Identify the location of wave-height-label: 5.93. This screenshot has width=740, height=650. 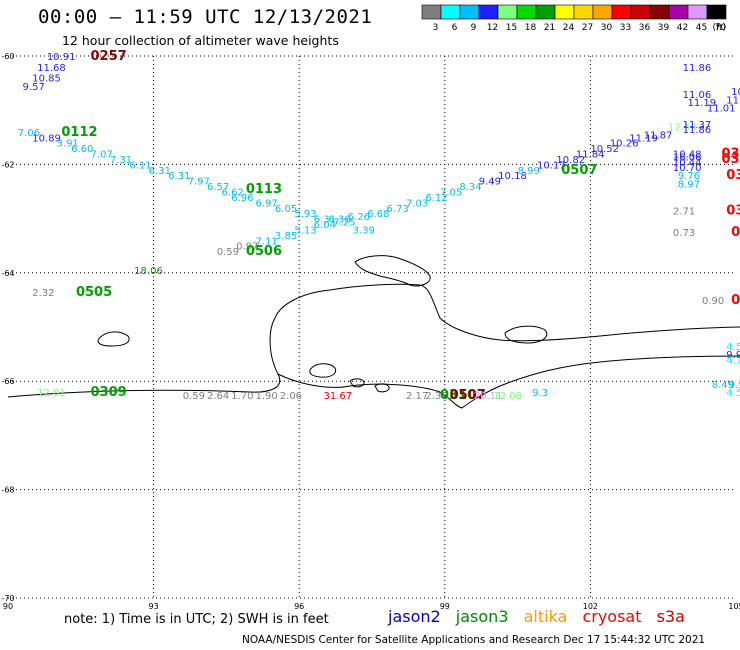
(305, 214).